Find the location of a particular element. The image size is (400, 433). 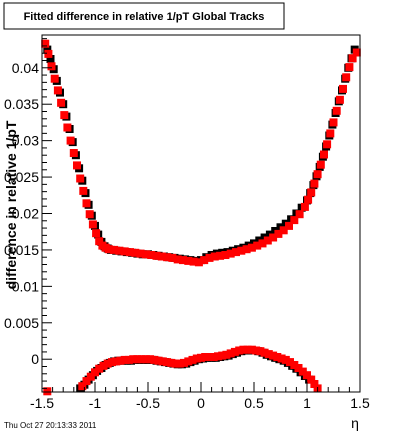

y-axis-title: difference in relative 1/pT is located at coordinates (11, 204).